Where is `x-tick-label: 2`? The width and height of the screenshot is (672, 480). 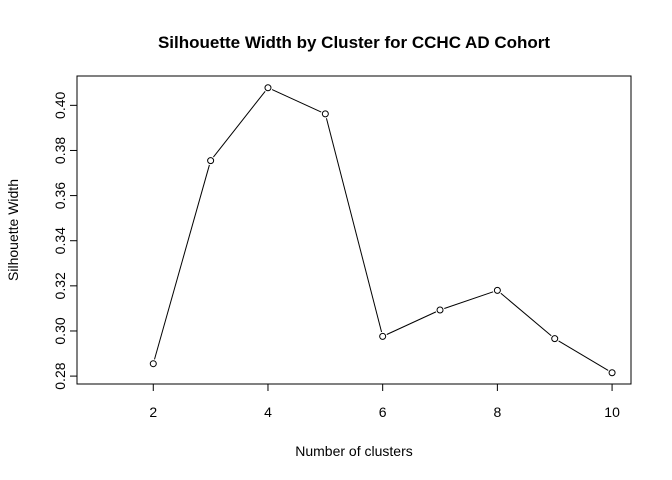
x-tick-label: 2 is located at coordinates (153, 412).